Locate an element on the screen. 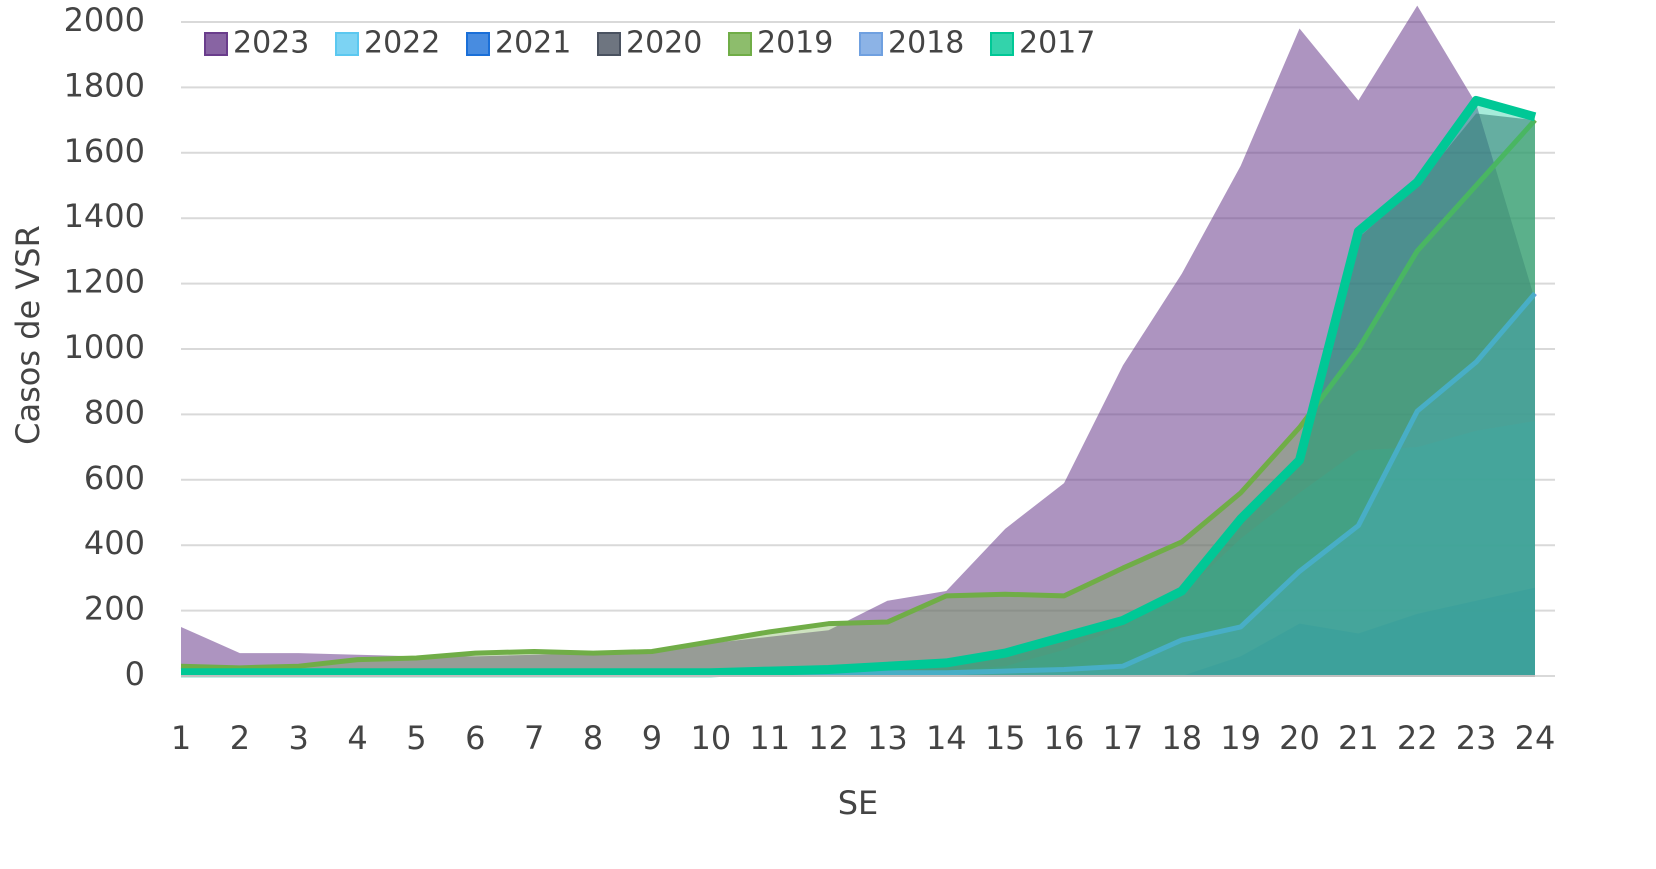 The width and height of the screenshot is (1656, 869). x-tick-label: 19 is located at coordinates (1240, 738).